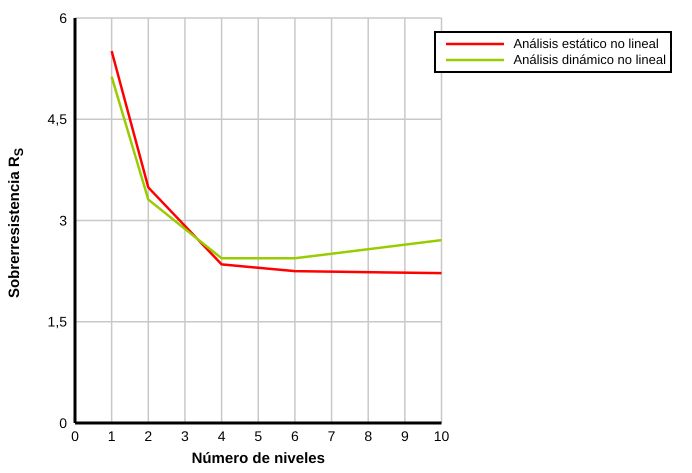  I want to click on y-tick-label: 4,5, so click(58, 119).